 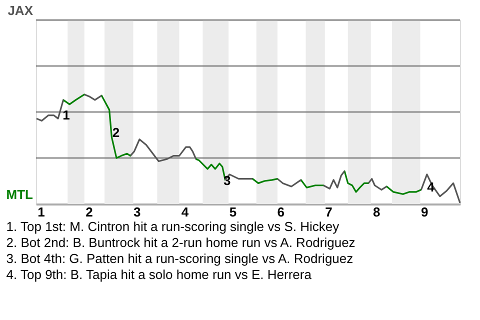 I want to click on x-tick-label: 8, so click(x=376, y=212).